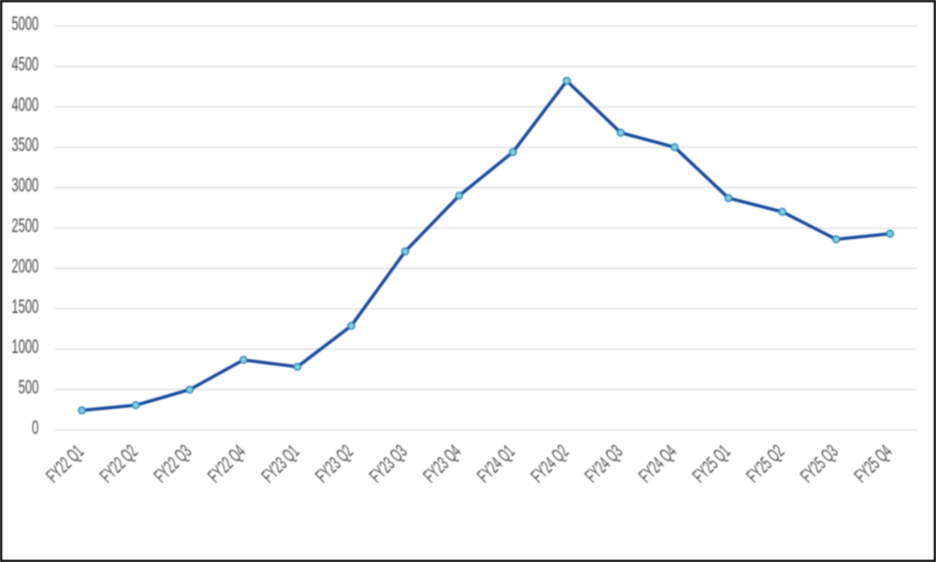  I want to click on svg-text: 2000, so click(25, 267).